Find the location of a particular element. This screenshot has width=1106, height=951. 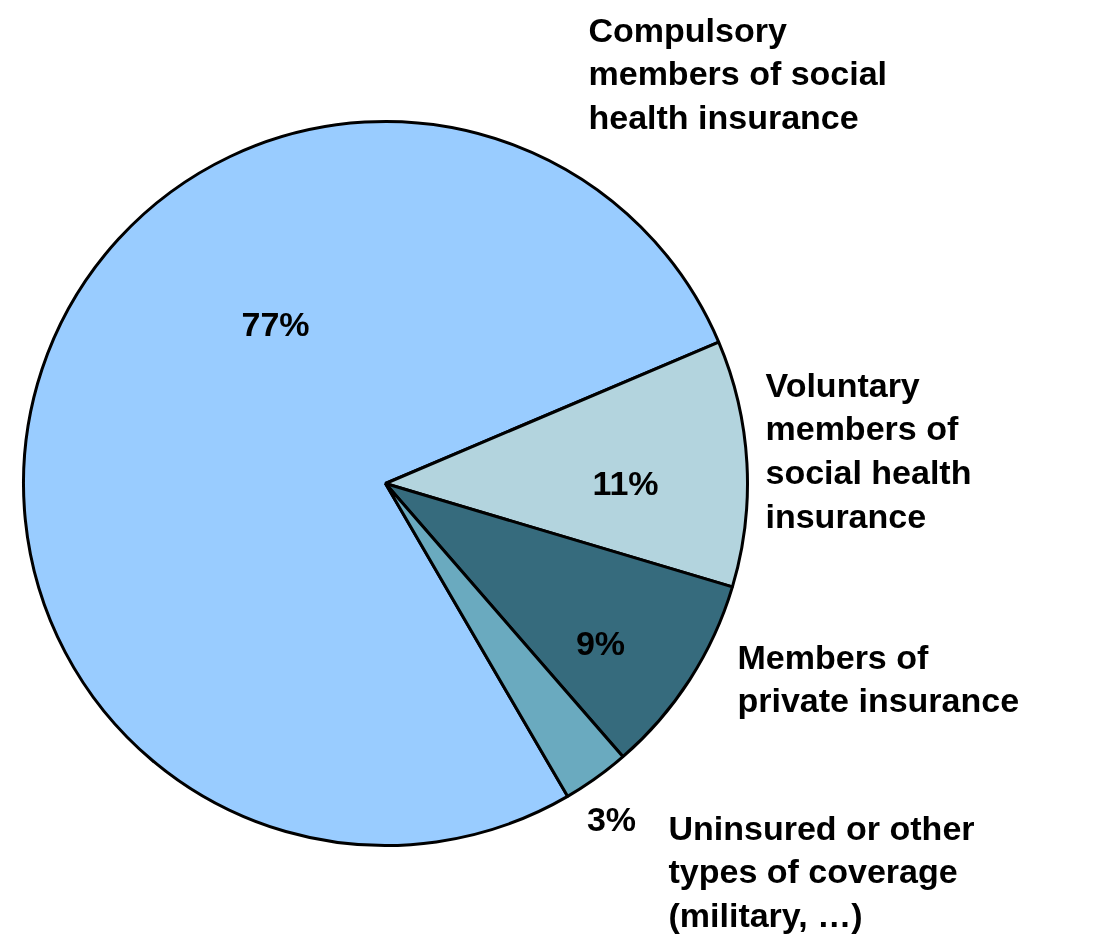

slice-label: Compulsory members of social health insurance is located at coordinates (738, 73).